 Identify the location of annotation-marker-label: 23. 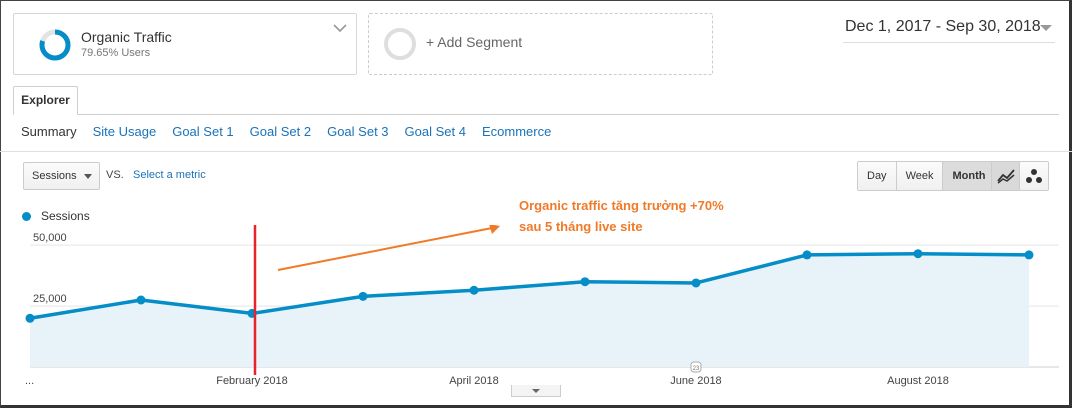
(696, 369).